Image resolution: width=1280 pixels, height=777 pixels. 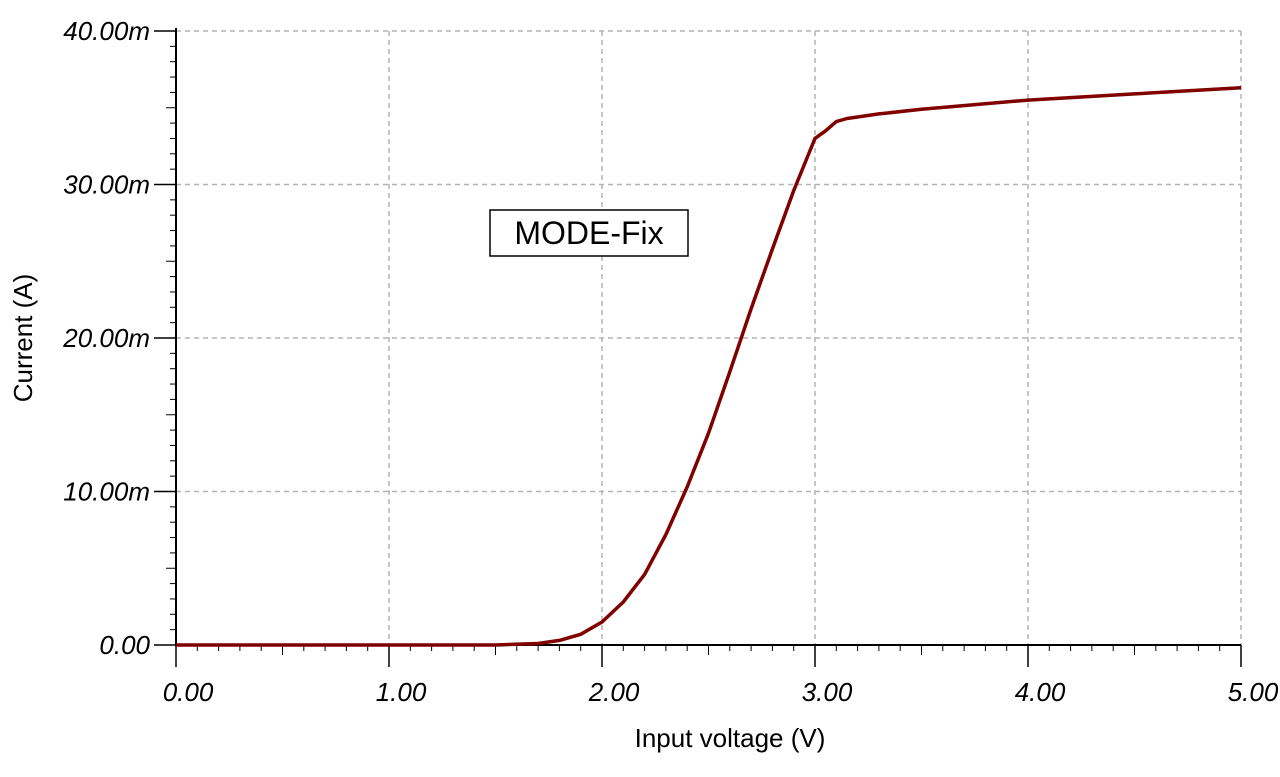 What do you see at coordinates (730, 738) in the screenshot?
I see `x-axis-title: Input voltage (V)` at bounding box center [730, 738].